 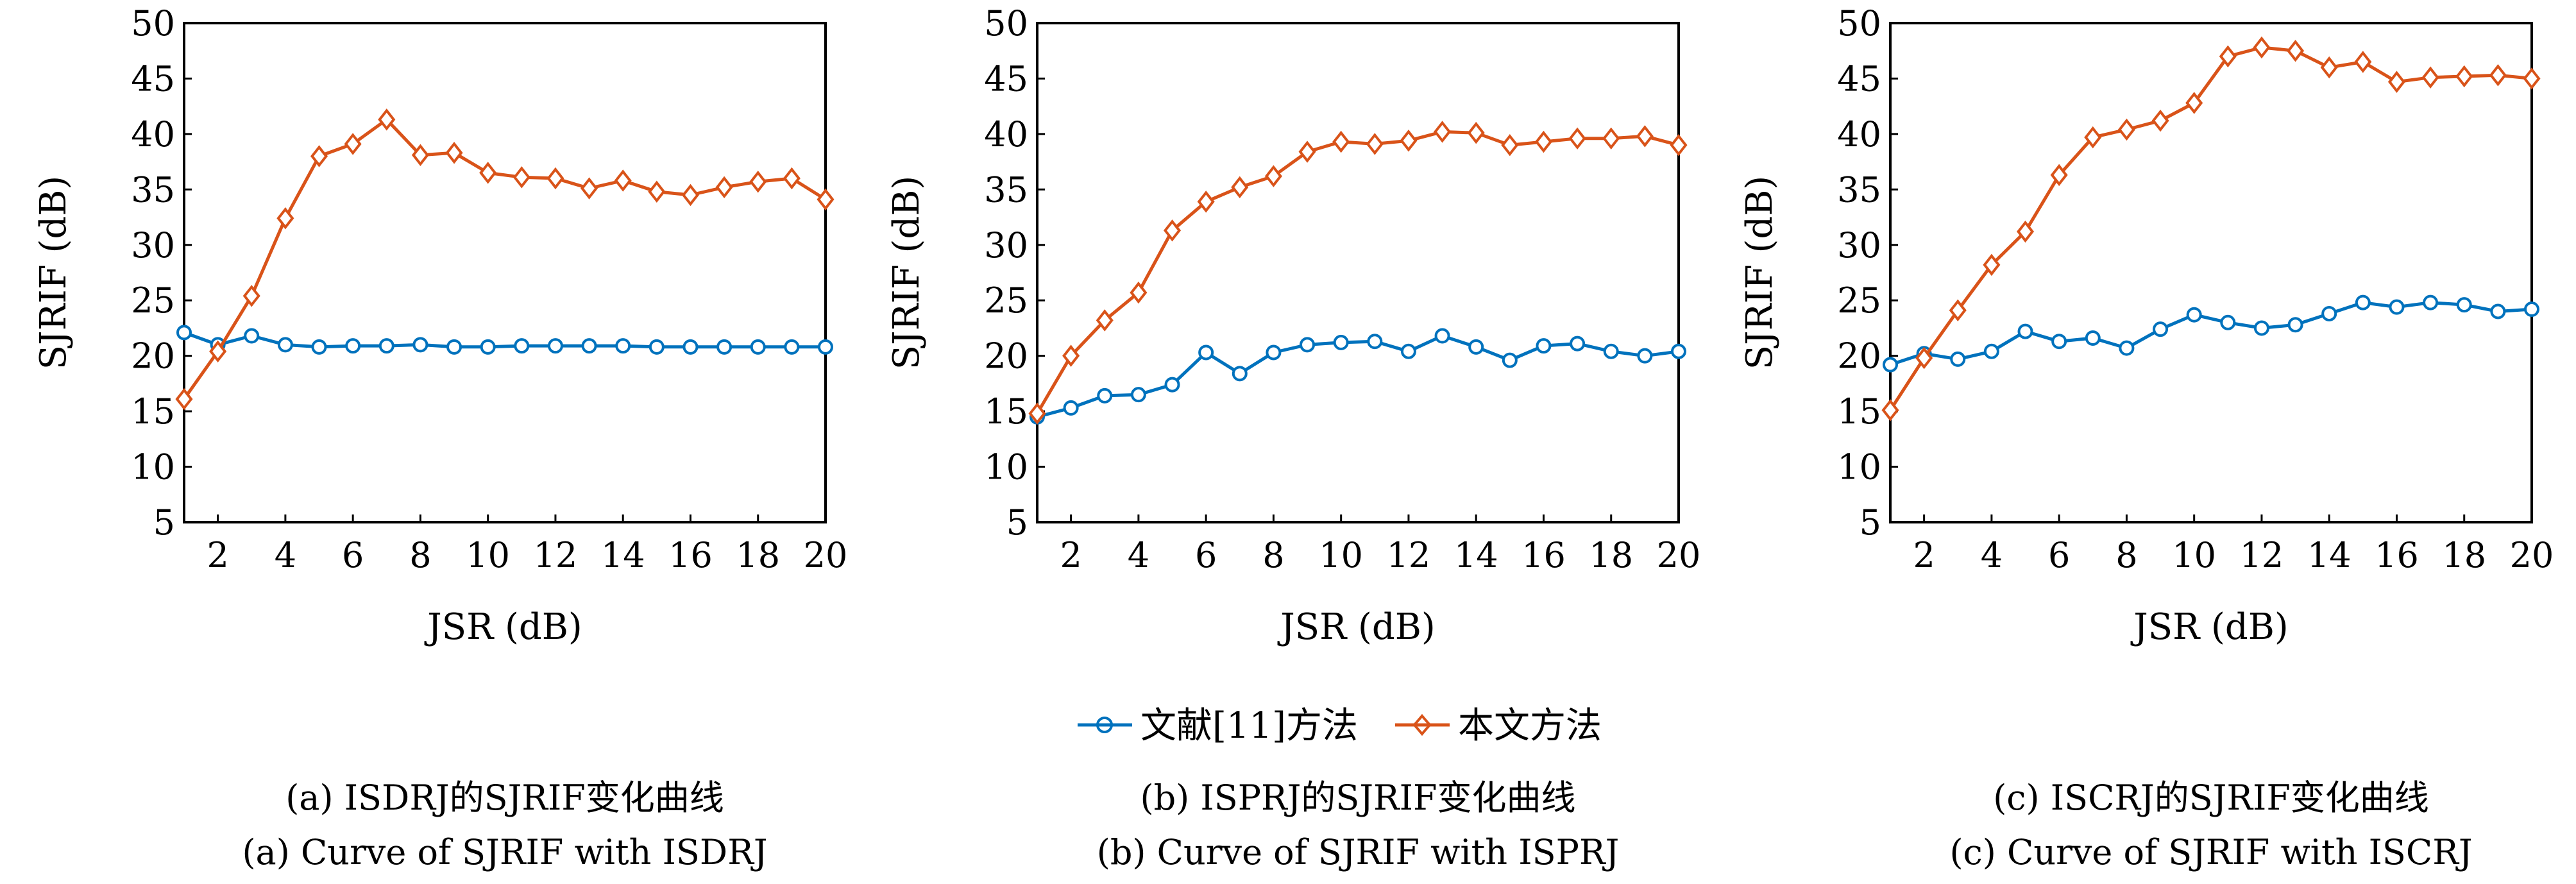 What do you see at coordinates (504, 340) in the screenshot?
I see `series-ref11-a` at bounding box center [504, 340].